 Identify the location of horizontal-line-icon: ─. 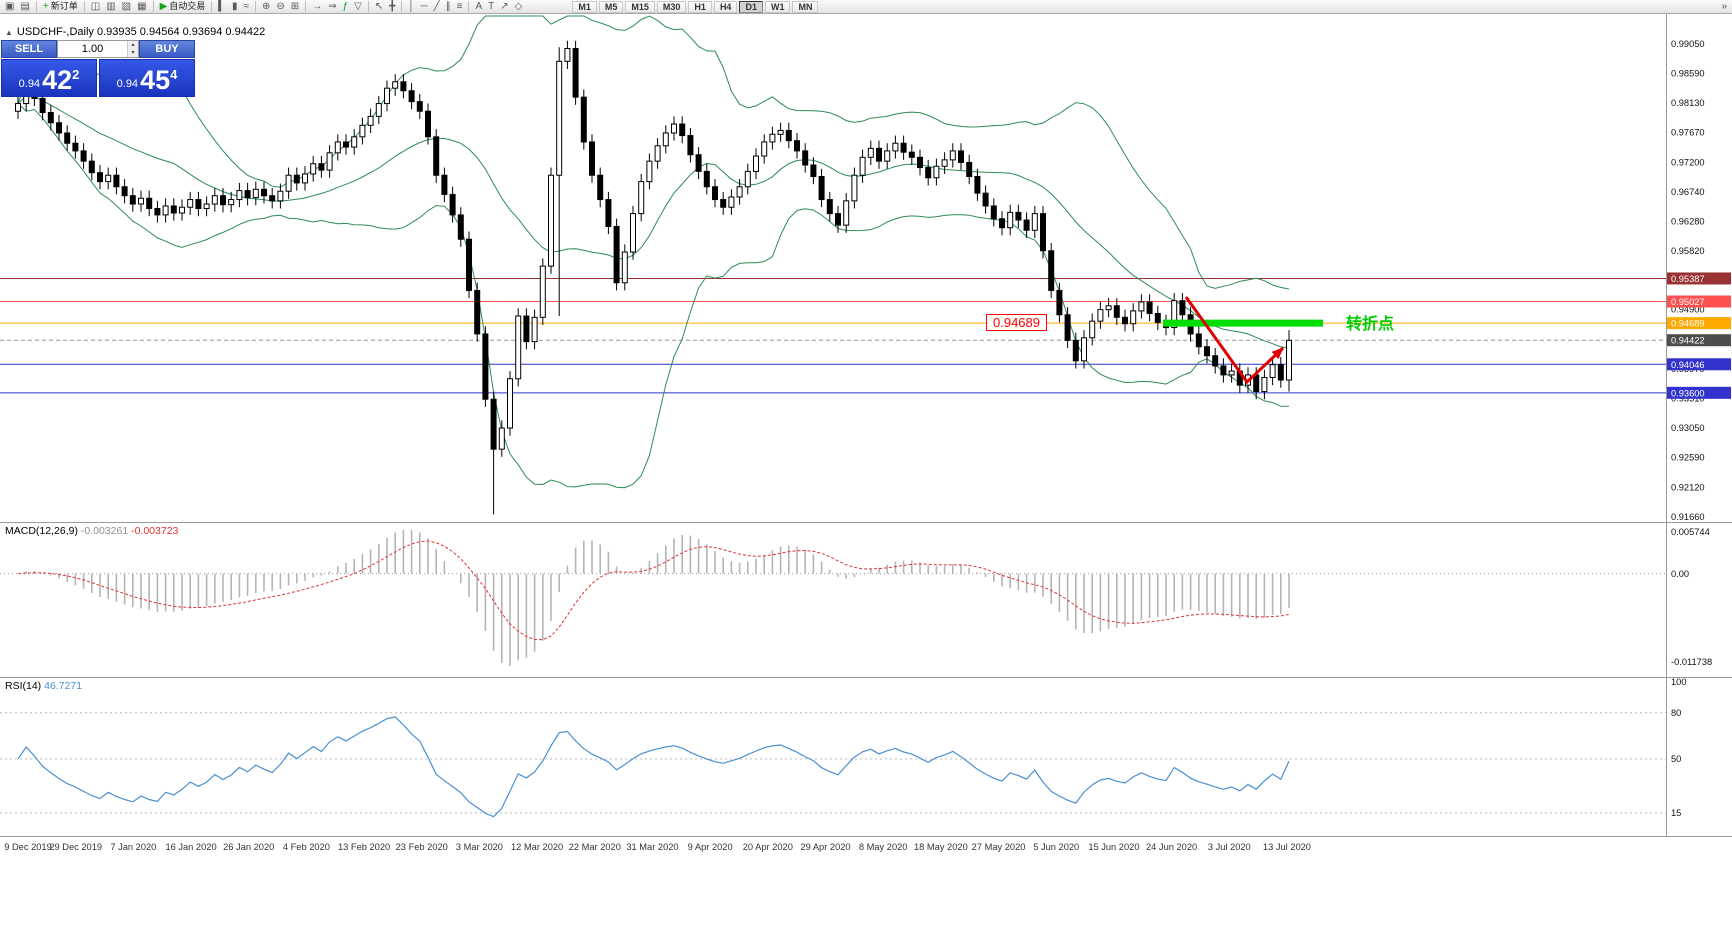
(424, 6).